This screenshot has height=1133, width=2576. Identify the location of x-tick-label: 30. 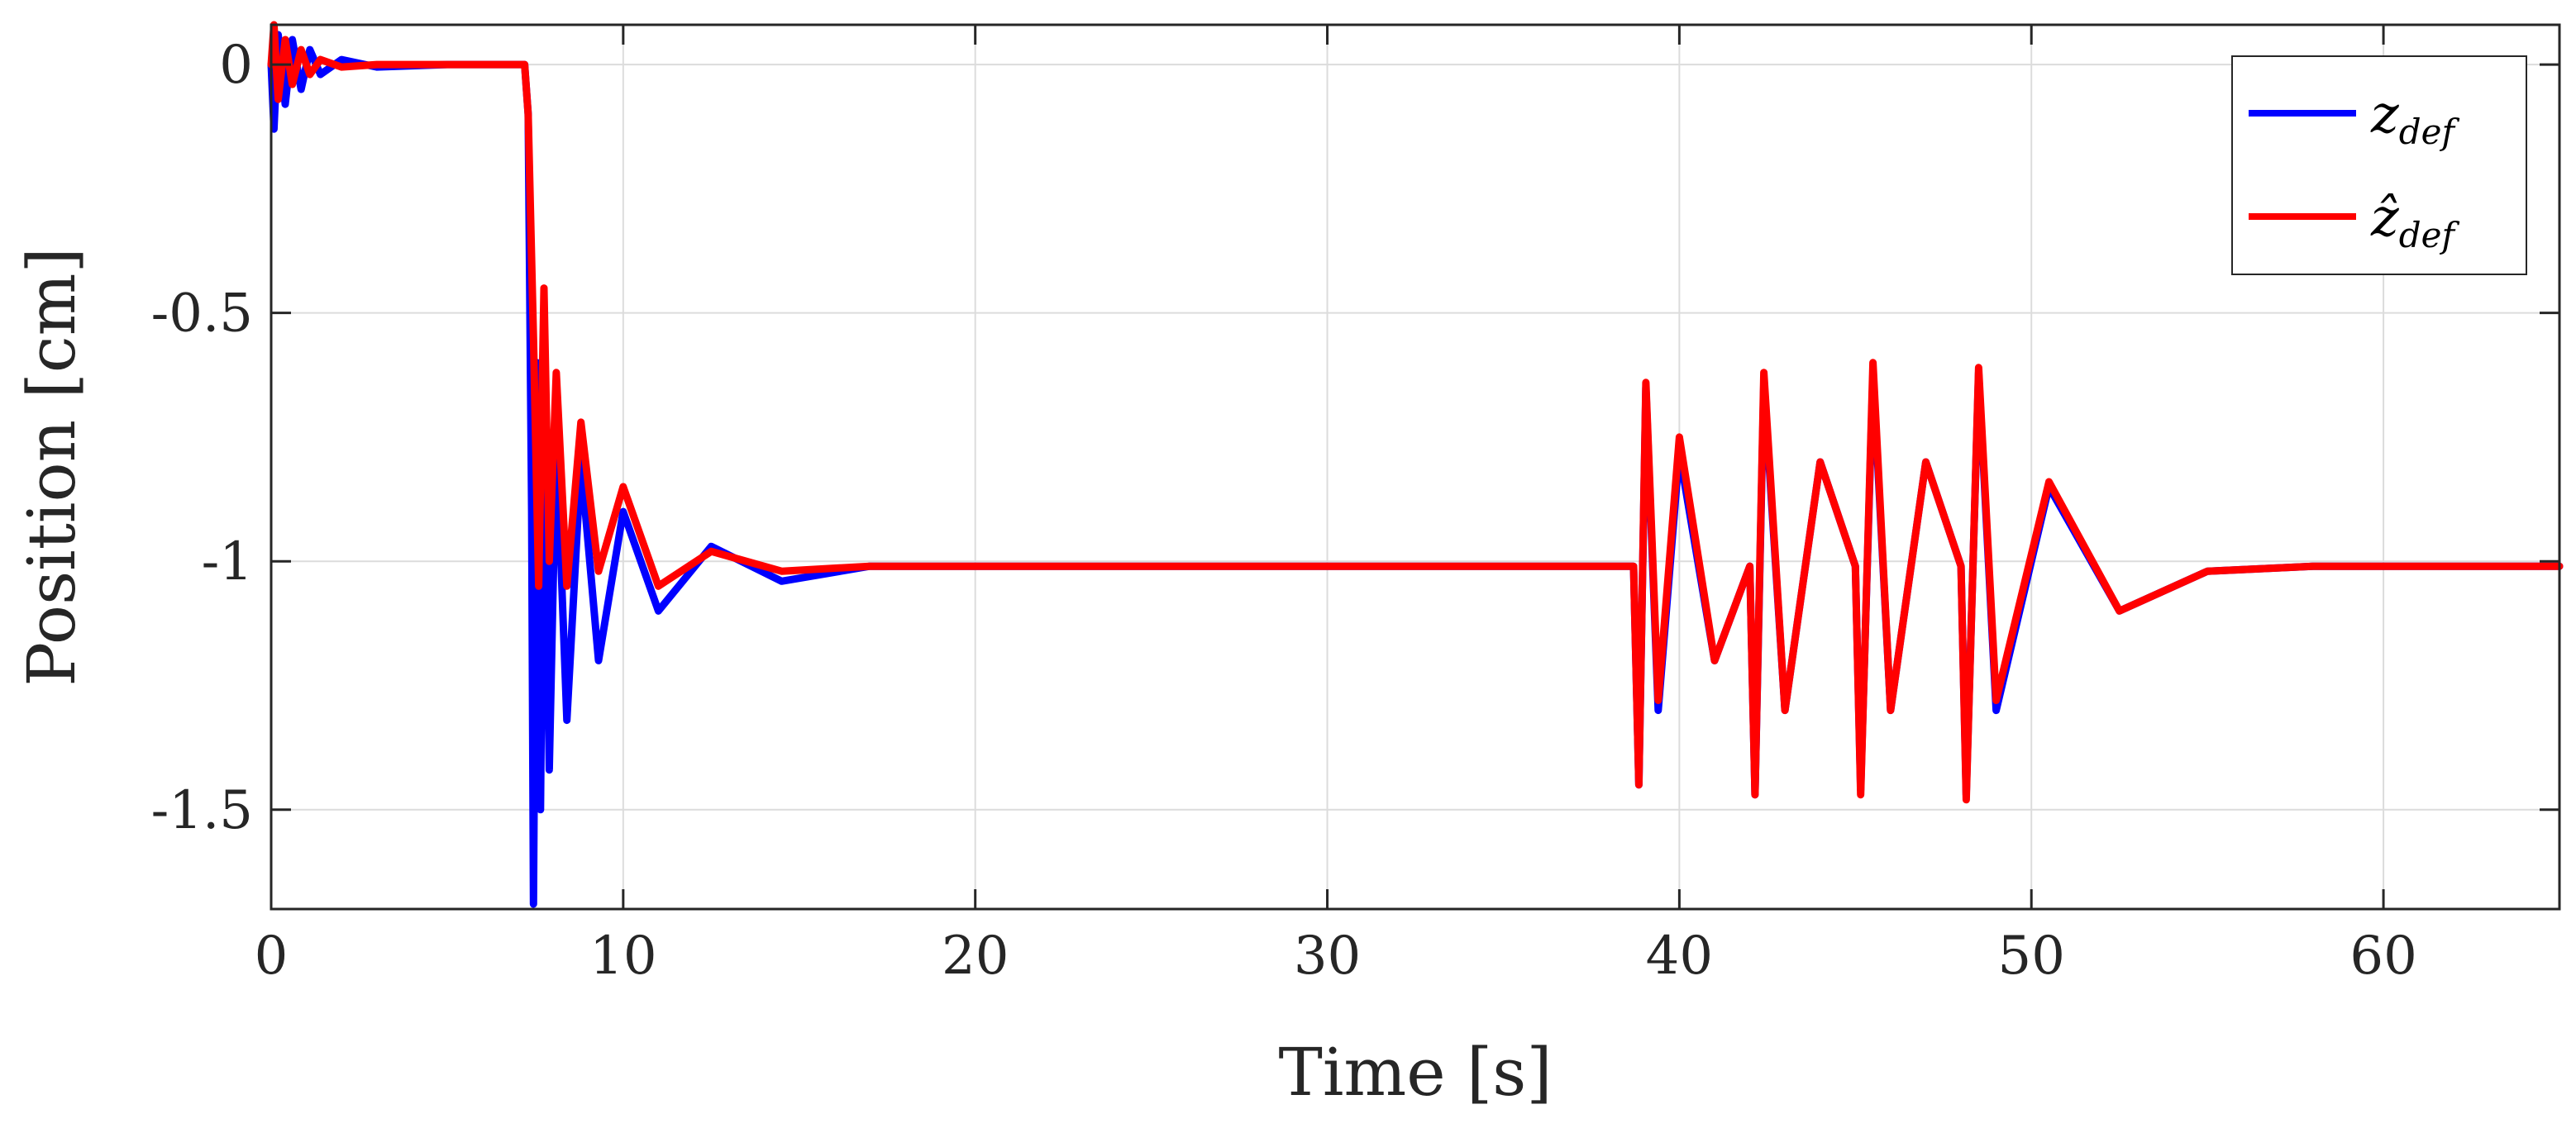
(1327, 956).